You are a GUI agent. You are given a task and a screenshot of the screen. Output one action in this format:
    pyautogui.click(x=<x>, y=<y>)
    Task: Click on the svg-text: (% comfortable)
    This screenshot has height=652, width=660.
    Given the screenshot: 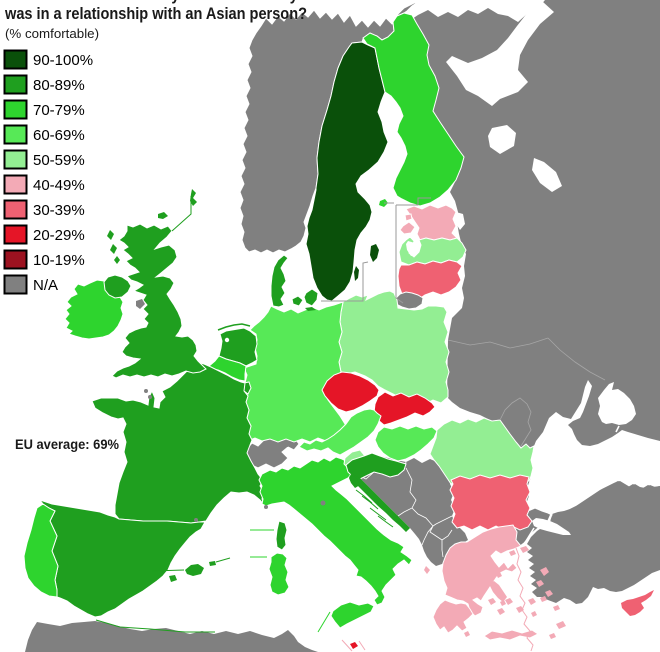 What is the action you would take?
    pyautogui.click(x=52, y=33)
    